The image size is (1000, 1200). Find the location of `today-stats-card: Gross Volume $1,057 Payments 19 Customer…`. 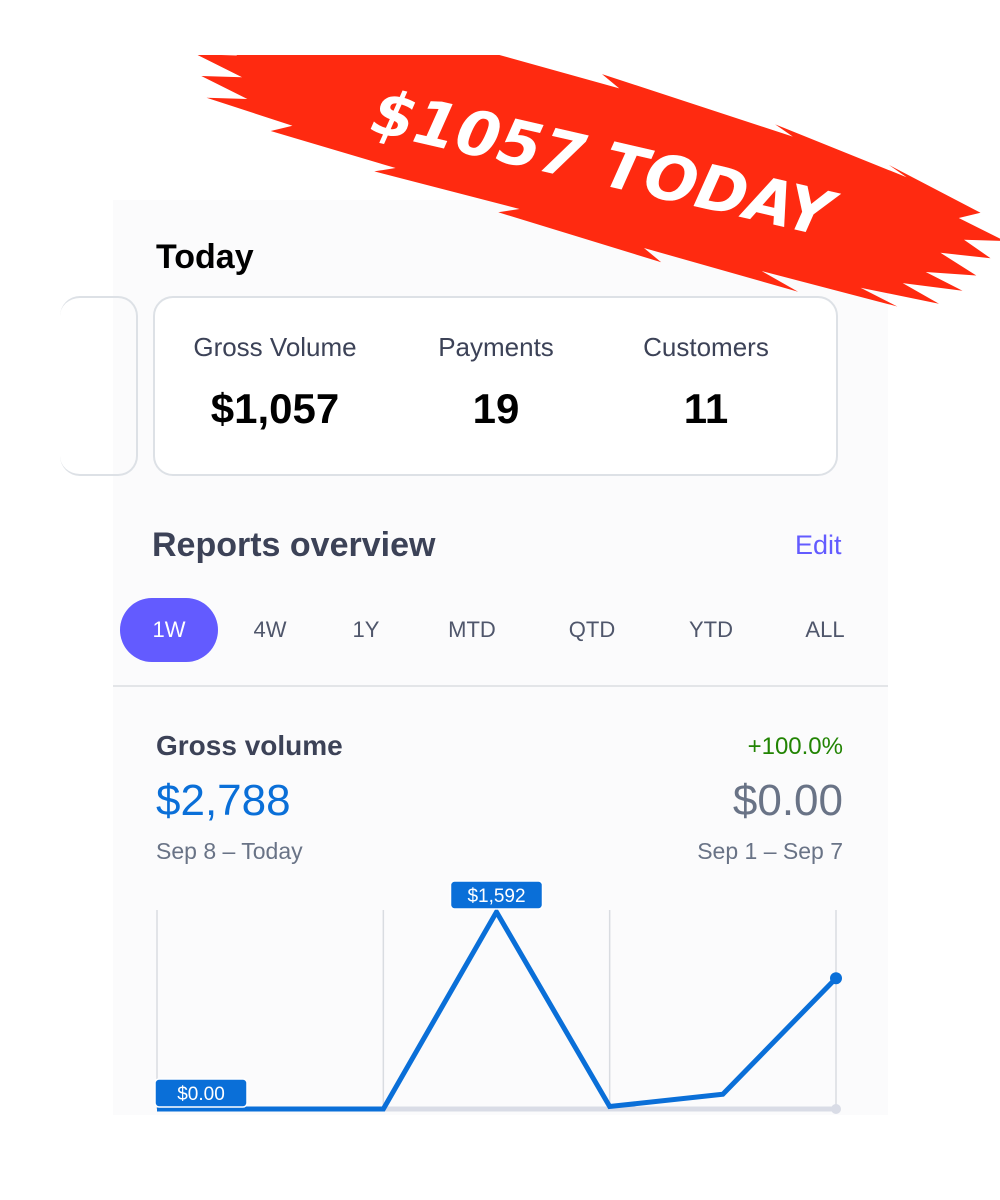

today-stats-card: Gross Volume $1,057 Payments 19 Customer… is located at coordinates (495, 386).